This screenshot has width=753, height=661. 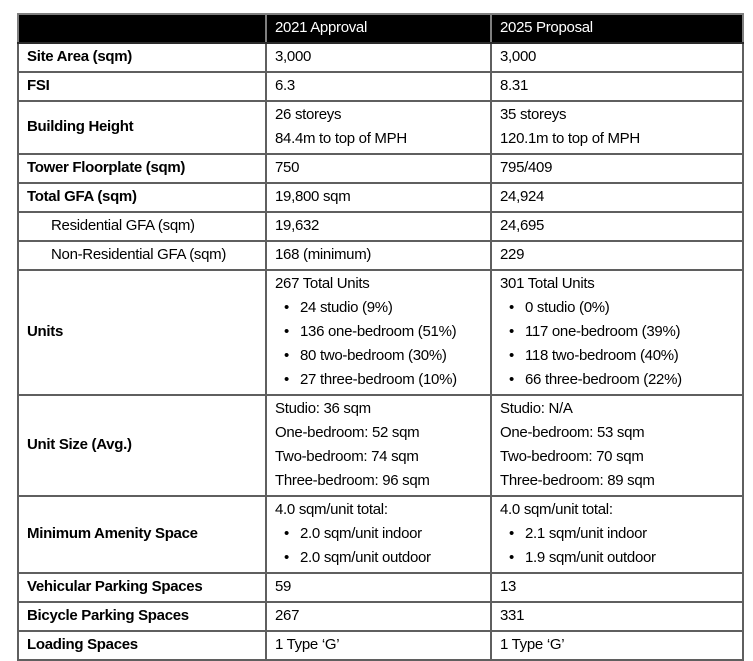 What do you see at coordinates (577, 480) in the screenshot?
I see `text-line: Three-bedroom: 89 sqm` at bounding box center [577, 480].